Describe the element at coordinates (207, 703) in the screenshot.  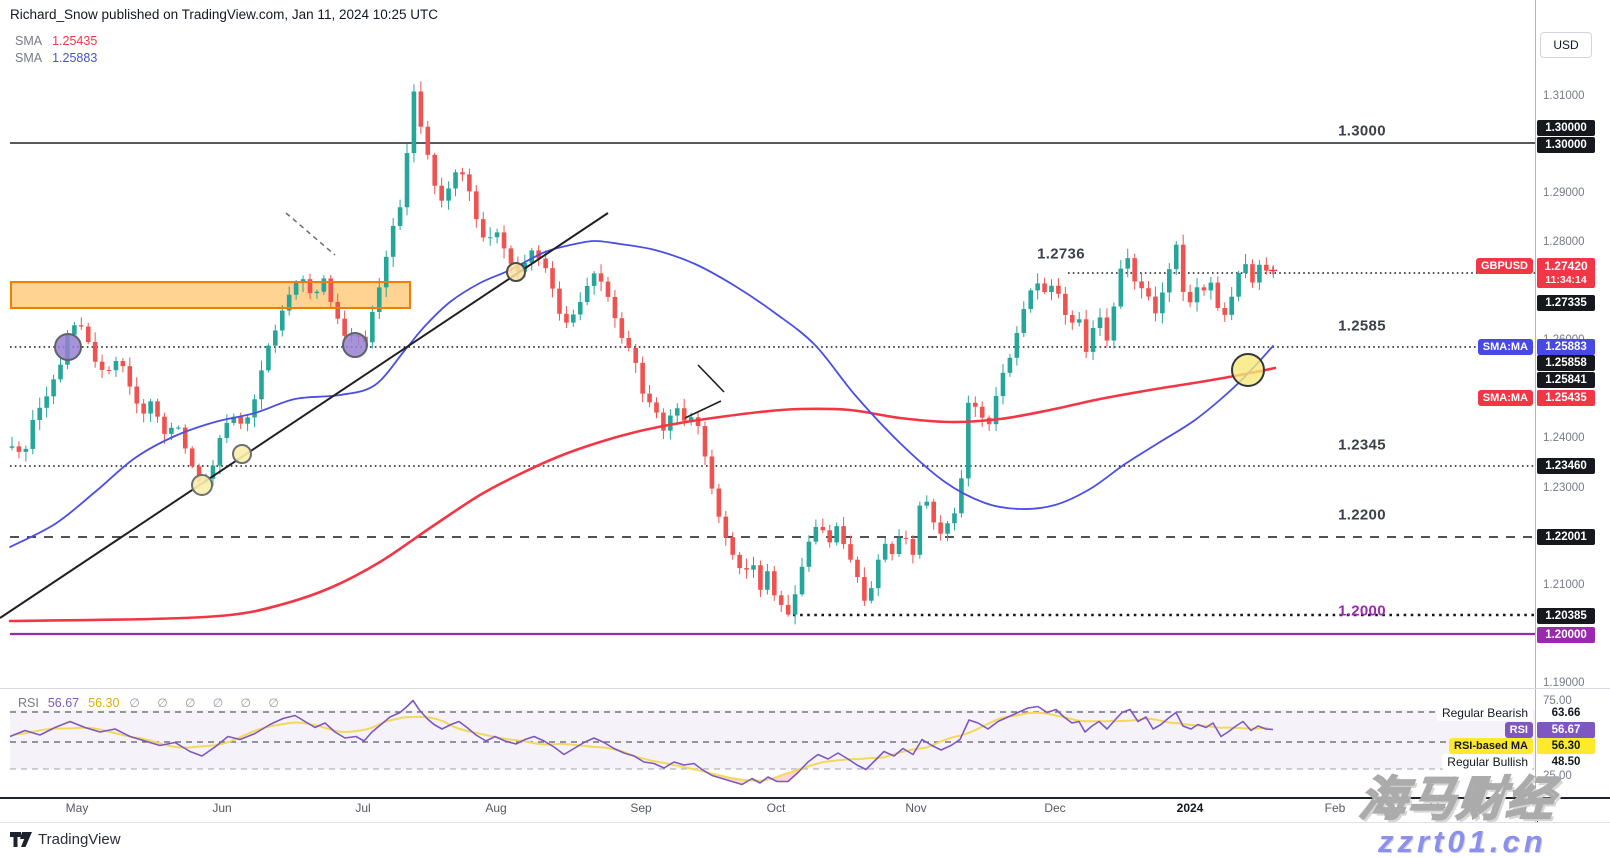
I see `rsi-empty-params: ∅ ∅ ∅ ∅ ∅ ∅` at that location.